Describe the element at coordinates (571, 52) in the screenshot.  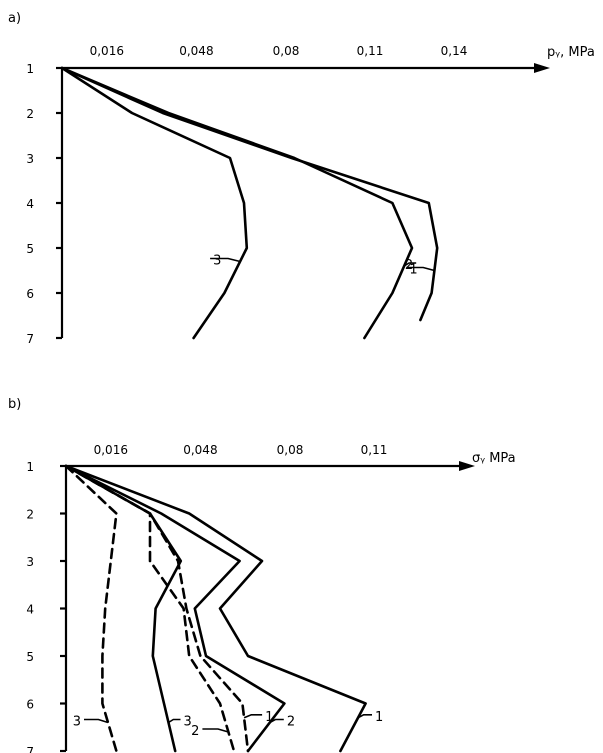
I see `x-axis-label: pᵧ, MPa` at that location.